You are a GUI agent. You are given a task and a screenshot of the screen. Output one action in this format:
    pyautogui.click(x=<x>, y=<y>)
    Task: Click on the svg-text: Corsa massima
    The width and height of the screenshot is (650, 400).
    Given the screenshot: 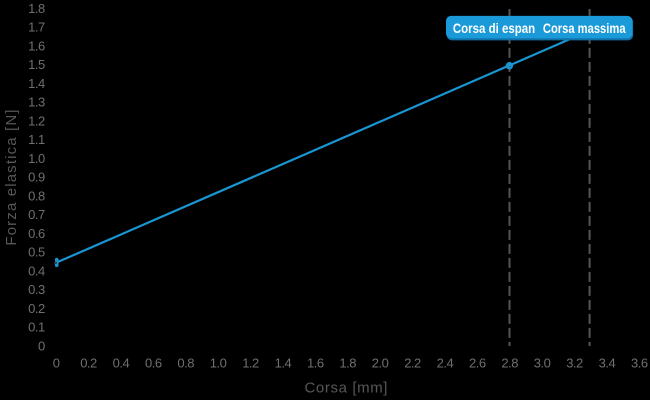 What is the action you would take?
    pyautogui.click(x=585, y=28)
    